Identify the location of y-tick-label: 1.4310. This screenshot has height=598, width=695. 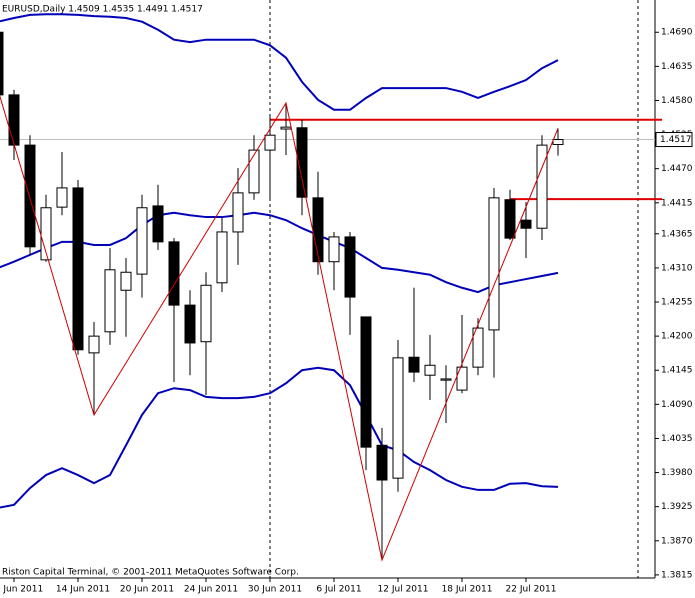
(677, 268).